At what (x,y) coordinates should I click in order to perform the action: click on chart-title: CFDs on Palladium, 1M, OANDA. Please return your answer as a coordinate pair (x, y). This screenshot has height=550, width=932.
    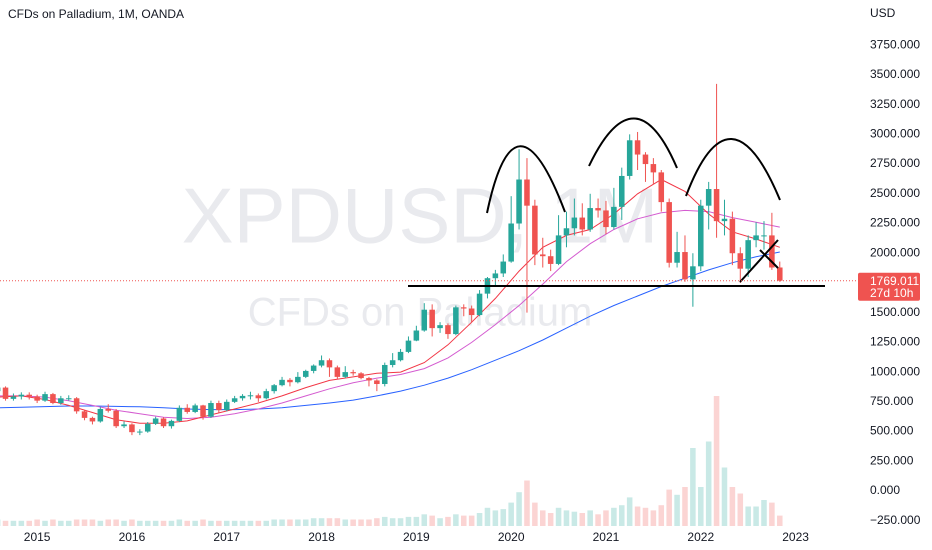
    Looking at the image, I should click on (96, 14).